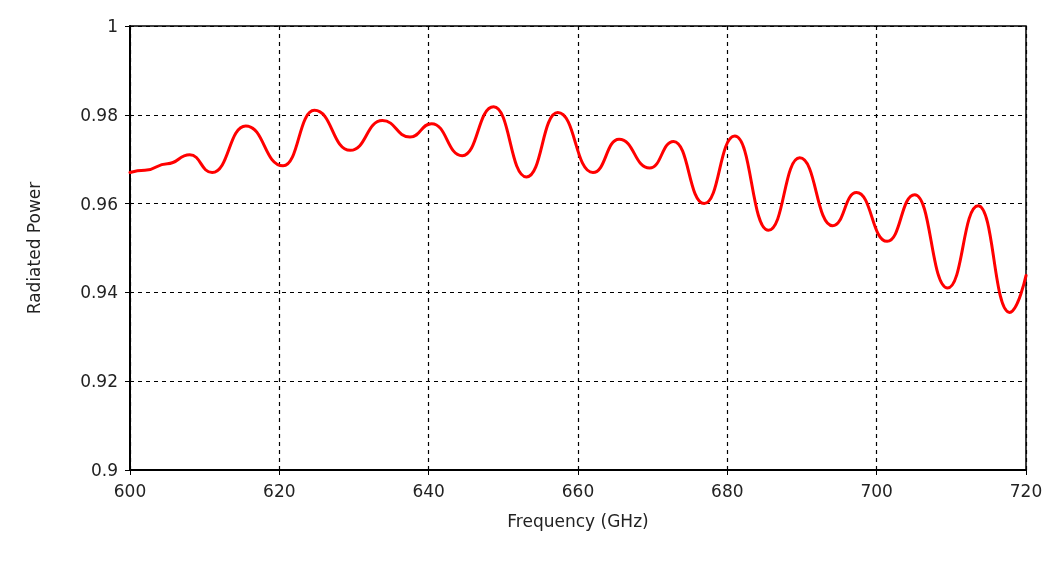 The image size is (1052, 563). Describe the element at coordinates (33, 248) in the screenshot. I see `y-axis-title: Radiated Power` at that location.